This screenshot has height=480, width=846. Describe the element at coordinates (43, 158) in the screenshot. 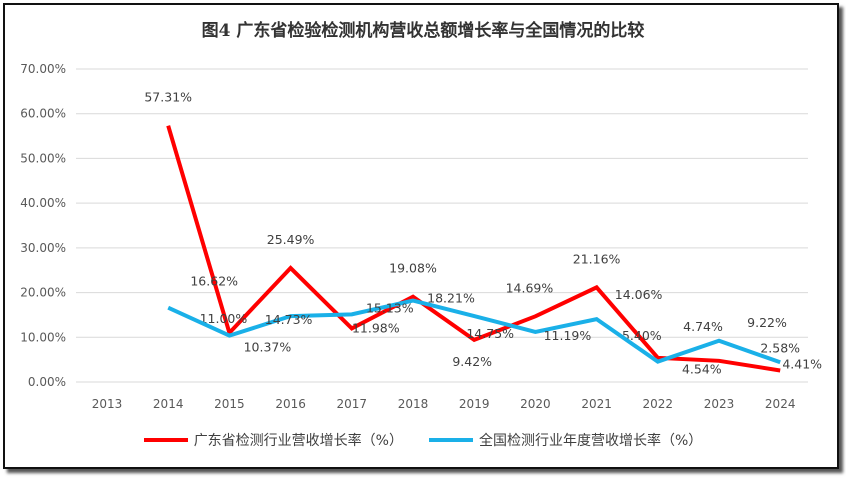

I see `y-tick-label: 50.00%` at that location.